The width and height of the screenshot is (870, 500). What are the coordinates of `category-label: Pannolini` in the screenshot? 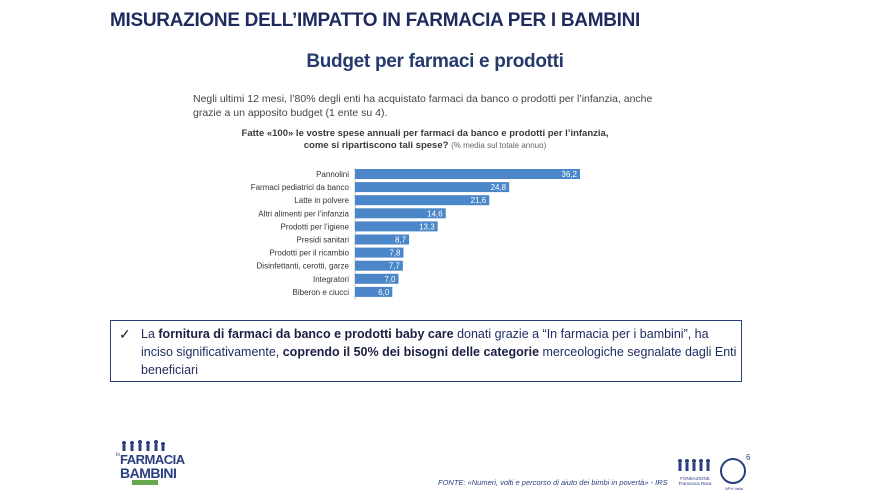 It's located at (332, 174).